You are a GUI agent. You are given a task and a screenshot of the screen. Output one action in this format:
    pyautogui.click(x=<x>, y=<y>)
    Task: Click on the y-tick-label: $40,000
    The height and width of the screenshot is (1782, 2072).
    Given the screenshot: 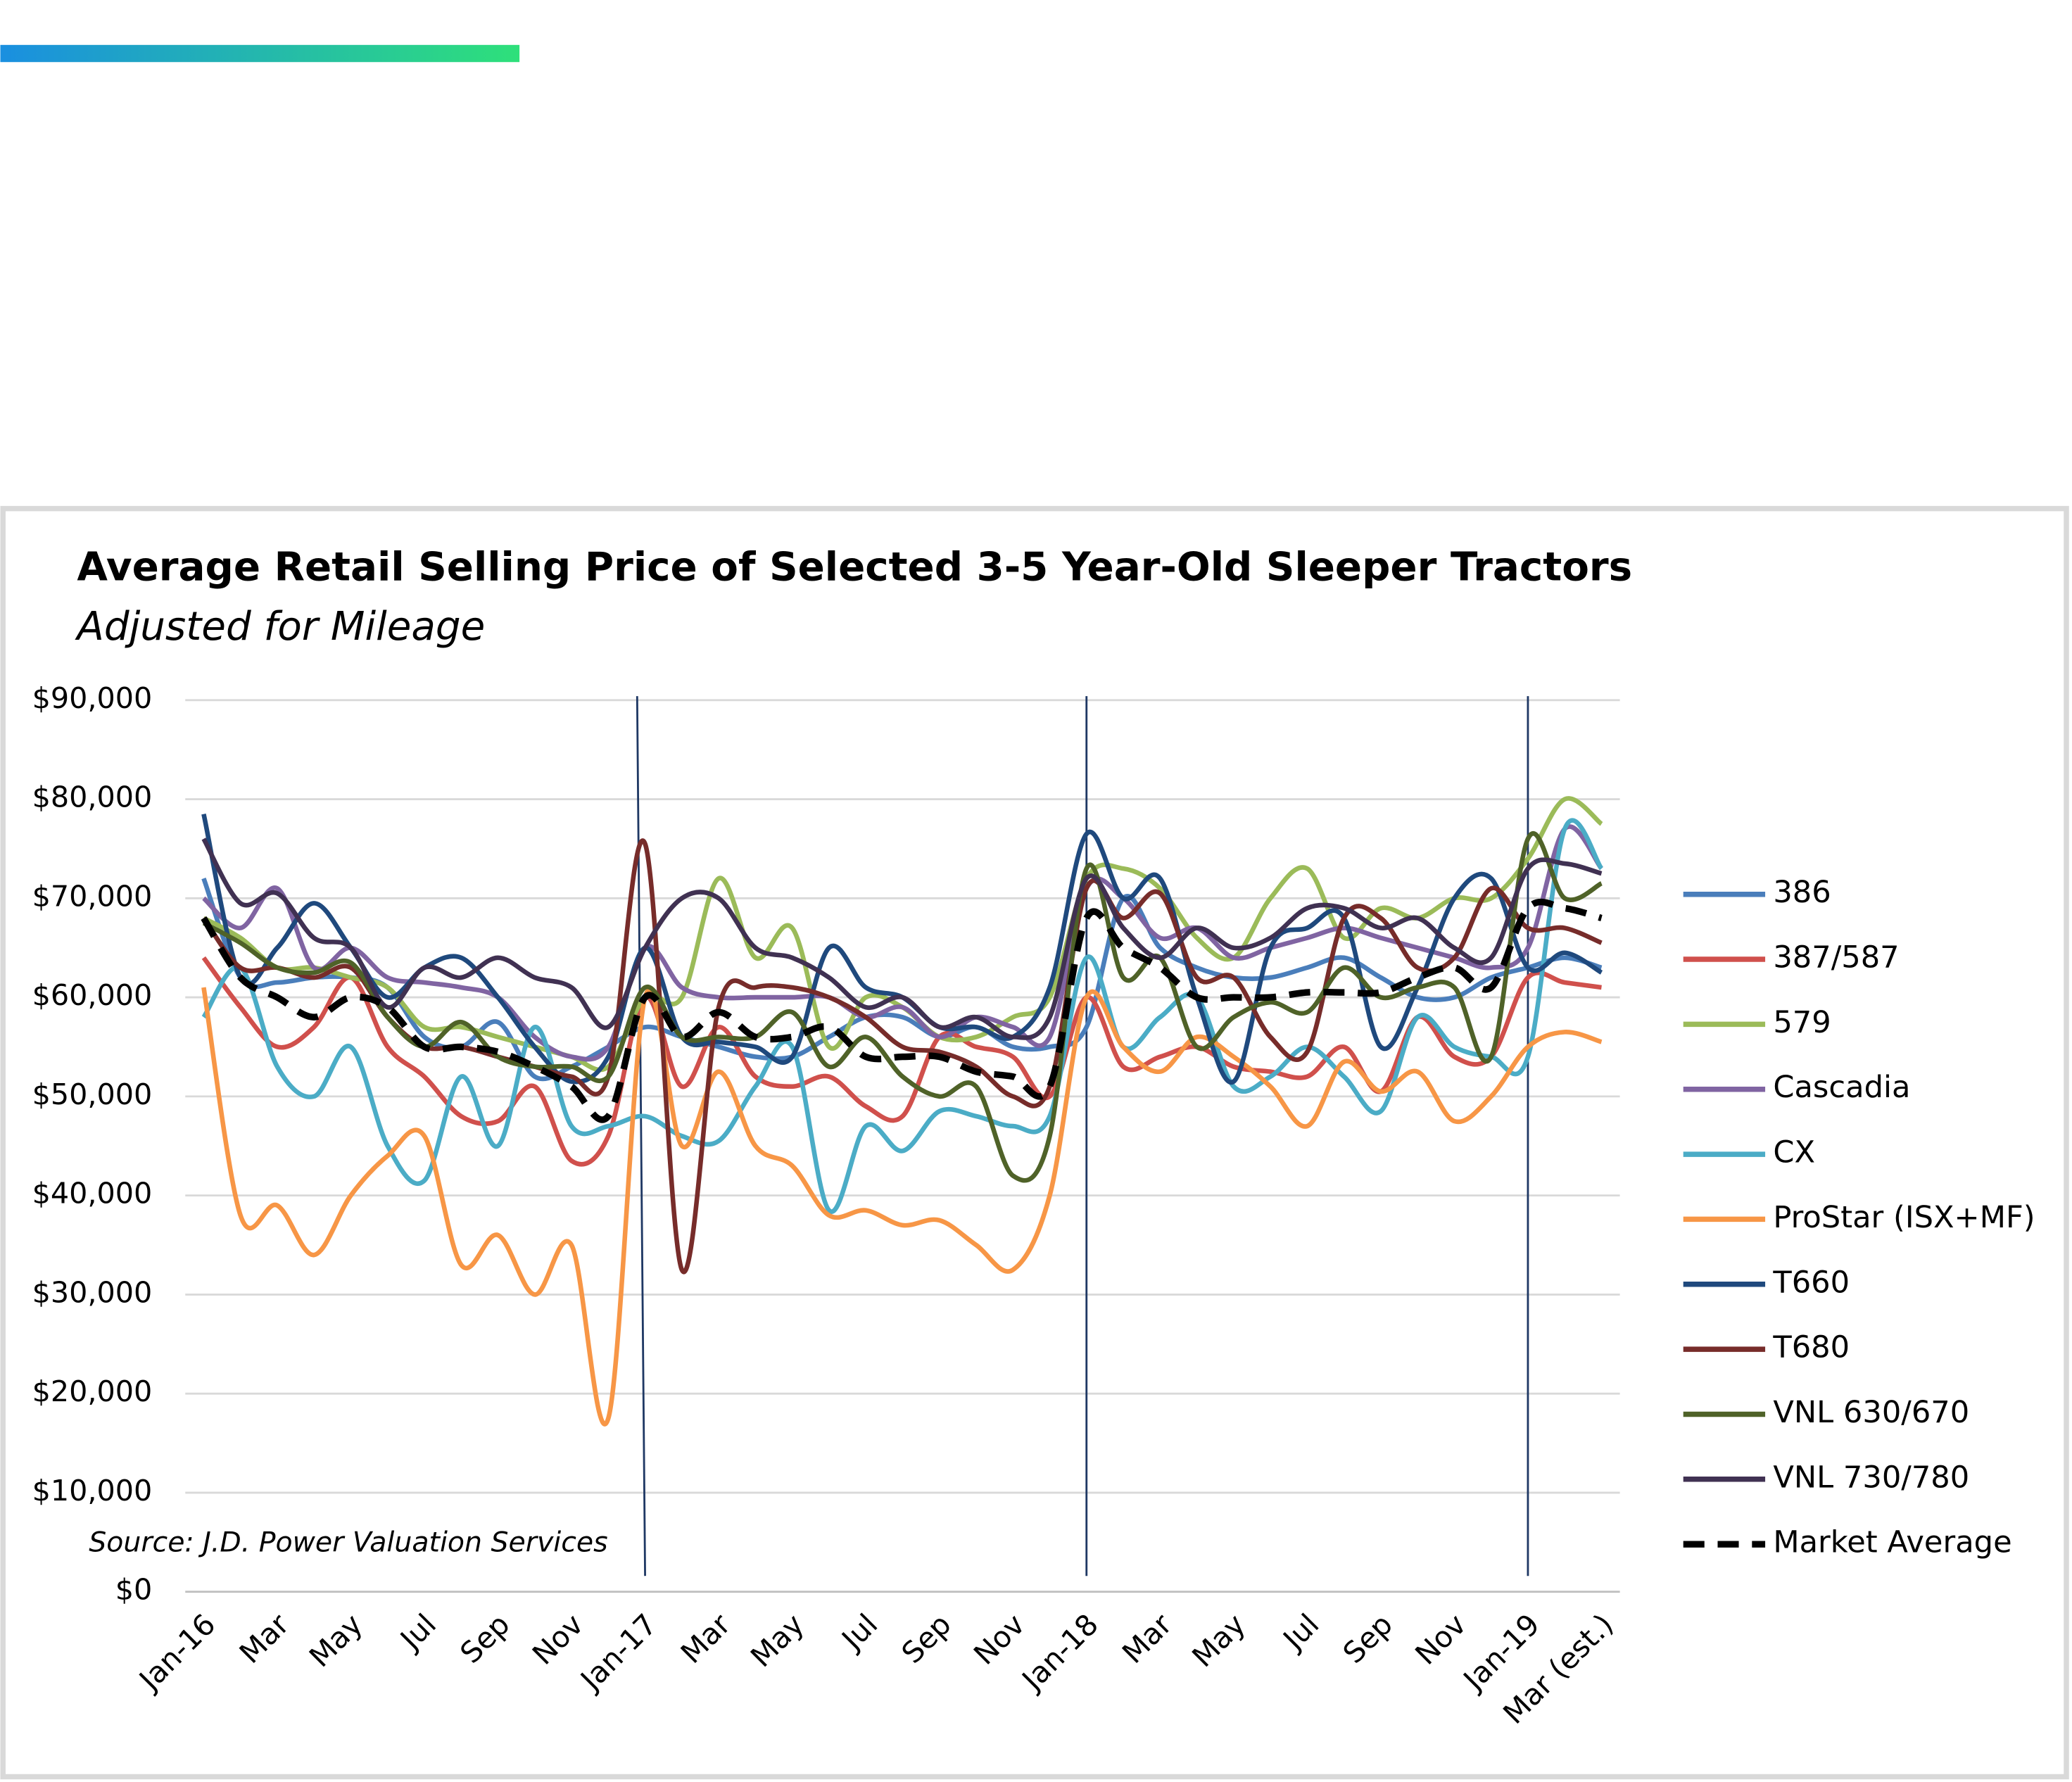 What is the action you would take?
    pyautogui.click(x=92, y=1194)
    